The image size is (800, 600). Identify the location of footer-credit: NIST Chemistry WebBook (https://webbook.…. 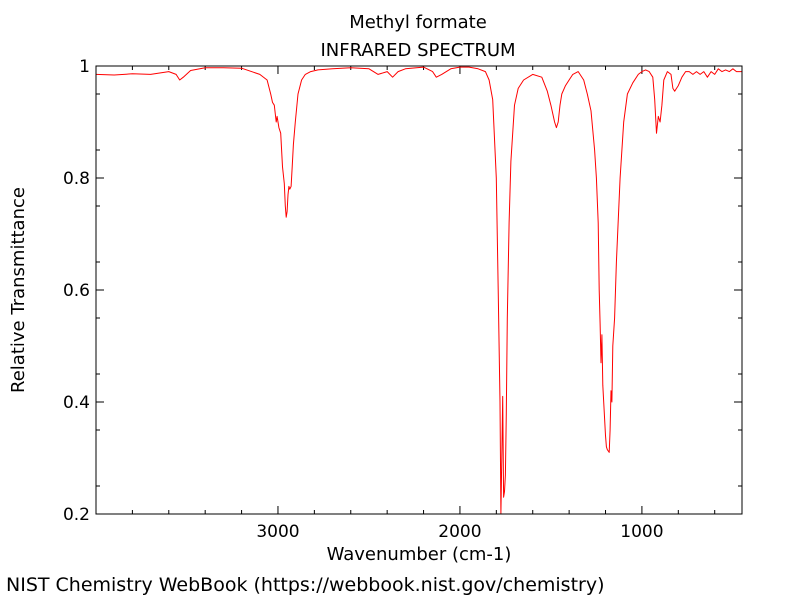
(305, 585).